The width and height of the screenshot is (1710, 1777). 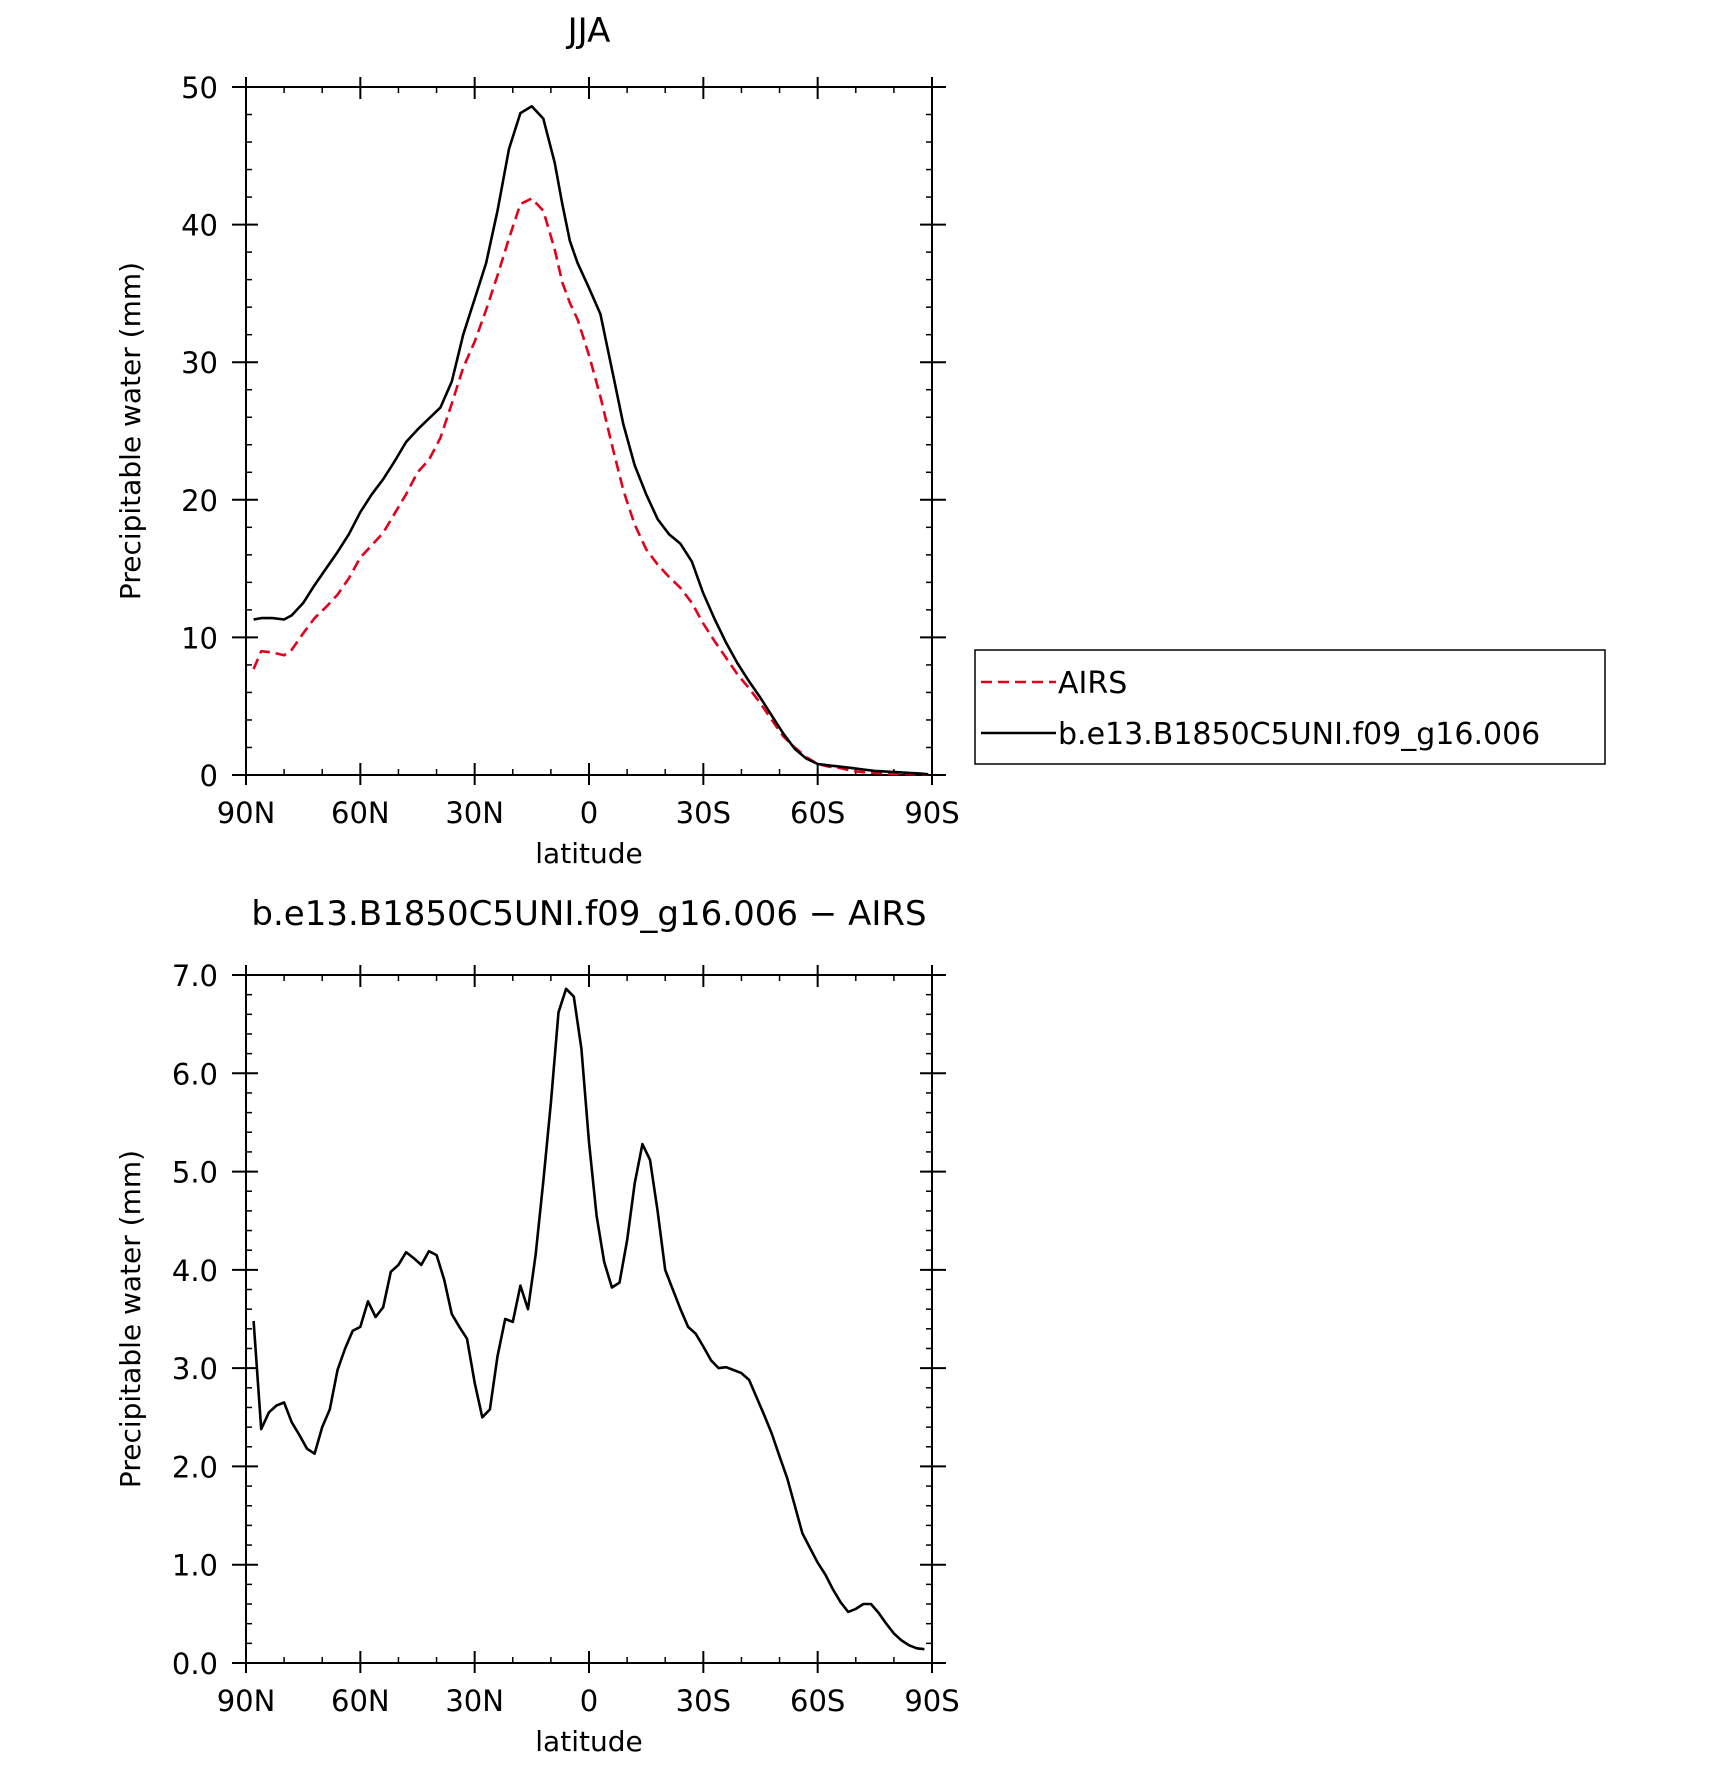 What do you see at coordinates (195, 1467) in the screenshot?
I see `y-tick-label: 2.0` at bounding box center [195, 1467].